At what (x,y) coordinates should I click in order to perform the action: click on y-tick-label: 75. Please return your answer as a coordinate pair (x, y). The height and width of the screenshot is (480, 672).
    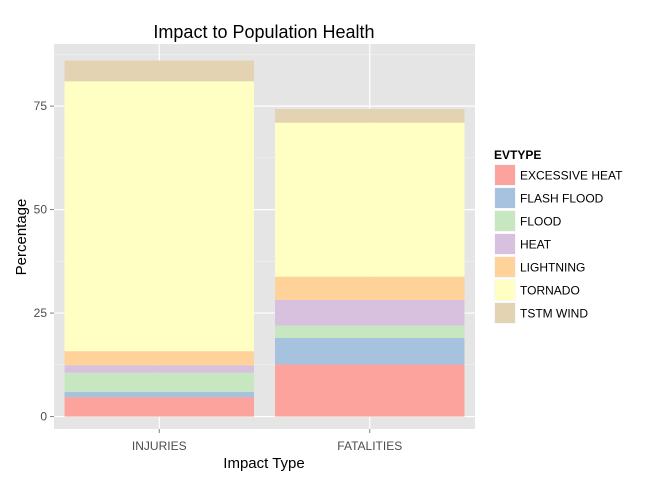
    Looking at the image, I should click on (41, 106).